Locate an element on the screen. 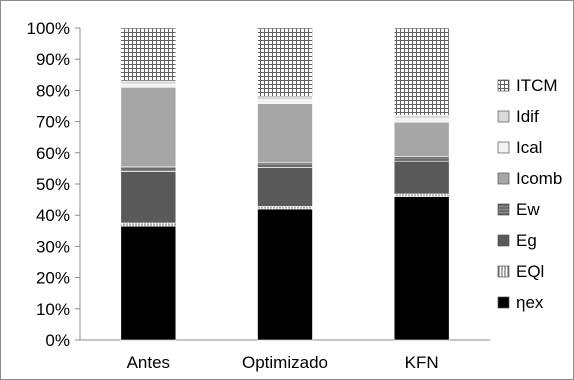  y-tick-label: 50% is located at coordinates (53, 184).